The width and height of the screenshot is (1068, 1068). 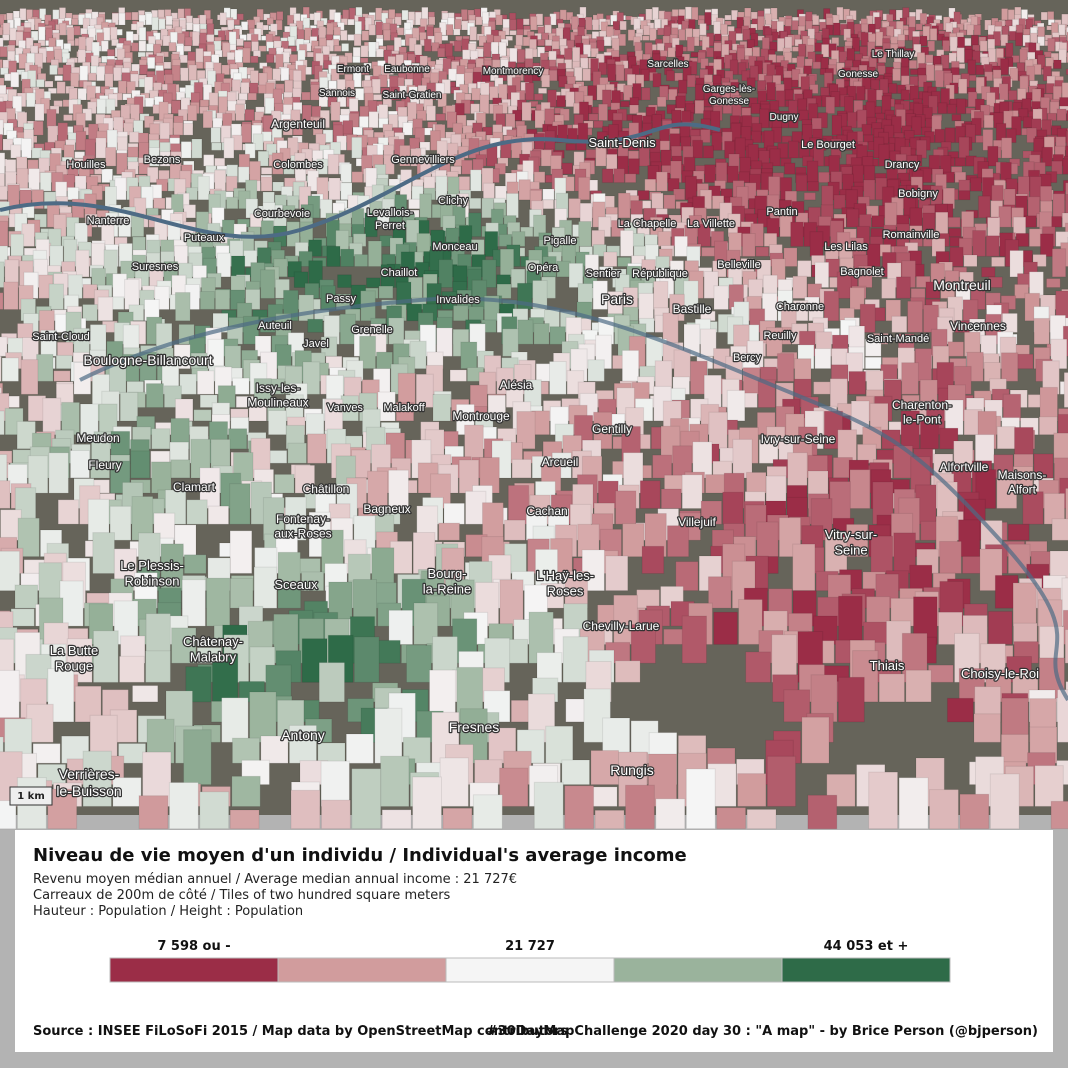 What do you see at coordinates (447, 589) in the screenshot?
I see `place-label-line: la-Reine` at bounding box center [447, 589].